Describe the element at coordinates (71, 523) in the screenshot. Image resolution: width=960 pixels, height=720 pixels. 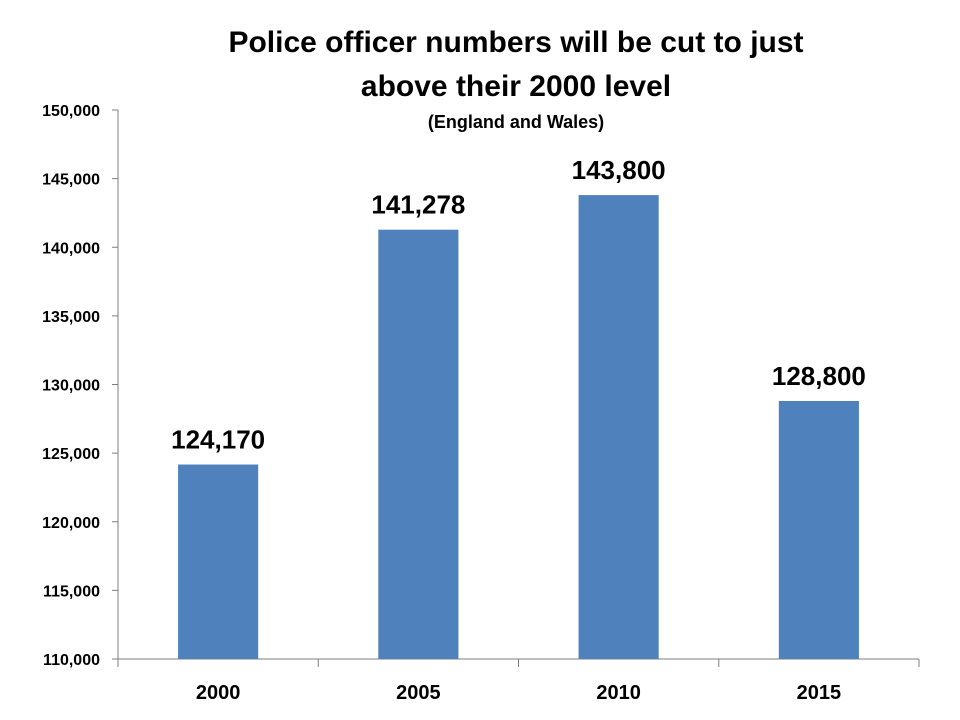
I see `y-tick-label: 120,000` at that location.